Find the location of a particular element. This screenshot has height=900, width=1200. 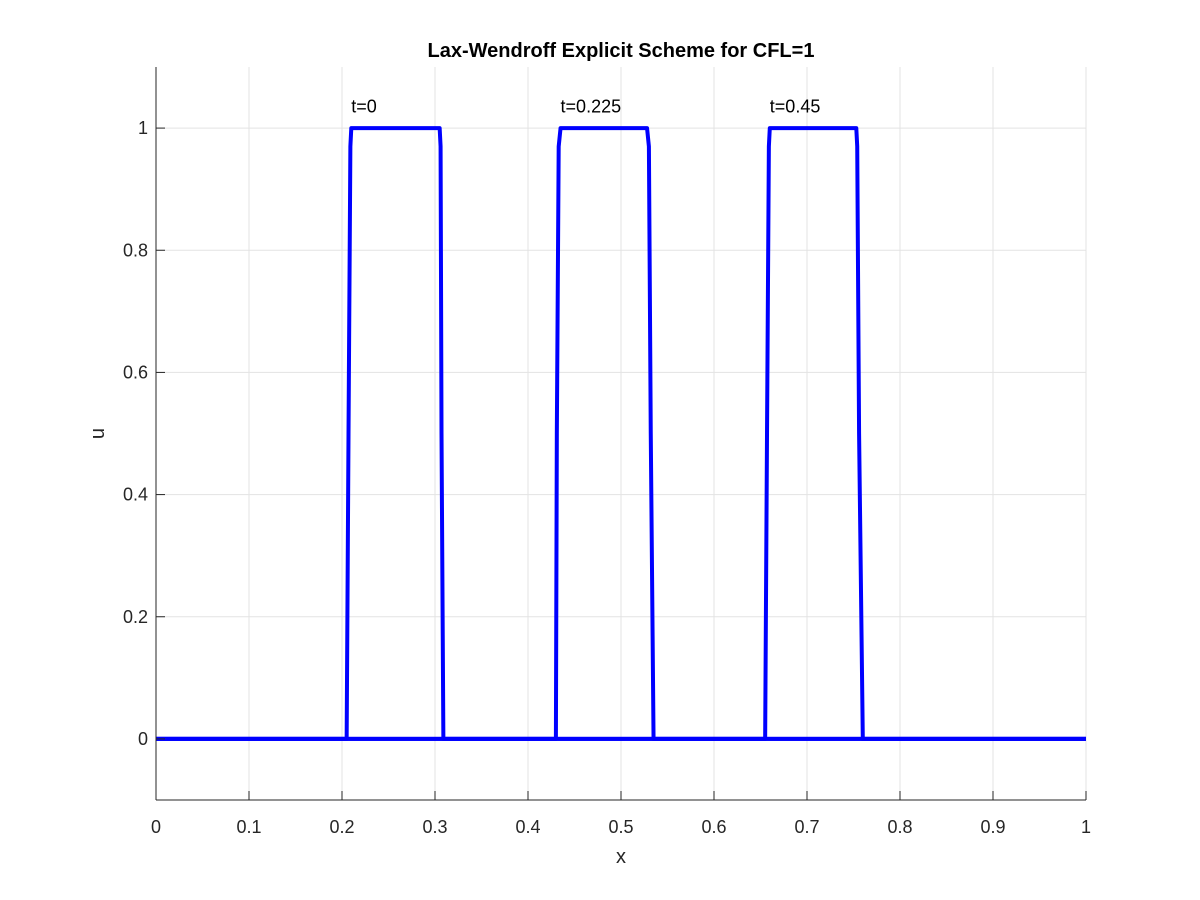

annotation-label: t=0 is located at coordinates (364, 107).